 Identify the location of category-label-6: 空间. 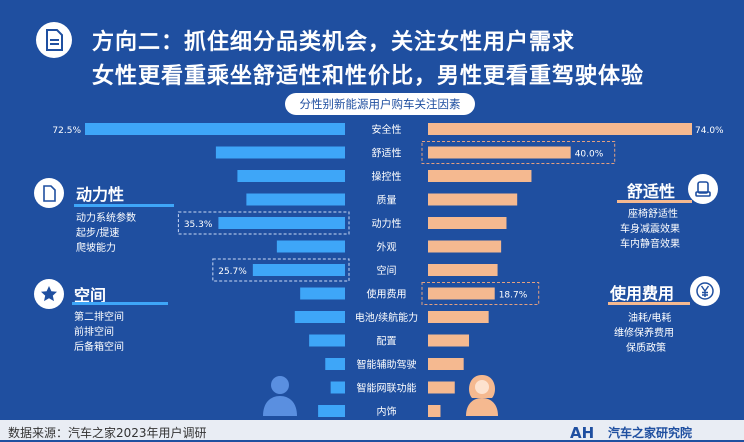
(387, 270).